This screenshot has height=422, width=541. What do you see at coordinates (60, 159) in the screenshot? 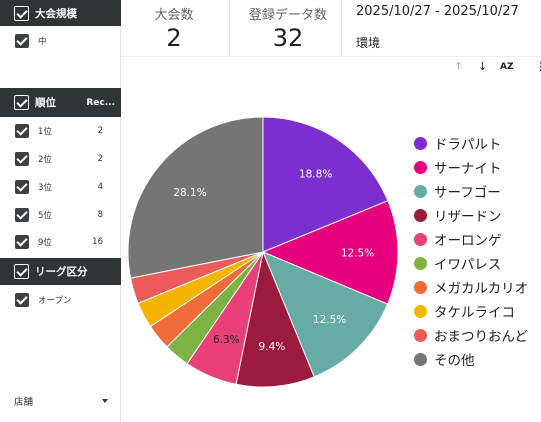
I see `filter-option: 2位 2` at bounding box center [60, 159].